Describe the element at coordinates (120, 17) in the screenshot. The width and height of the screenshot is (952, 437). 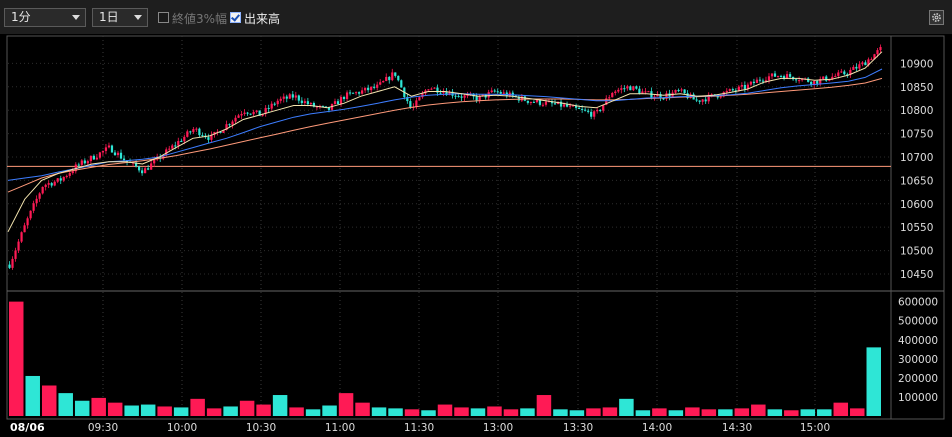
I see `range-select: 1日` at that location.